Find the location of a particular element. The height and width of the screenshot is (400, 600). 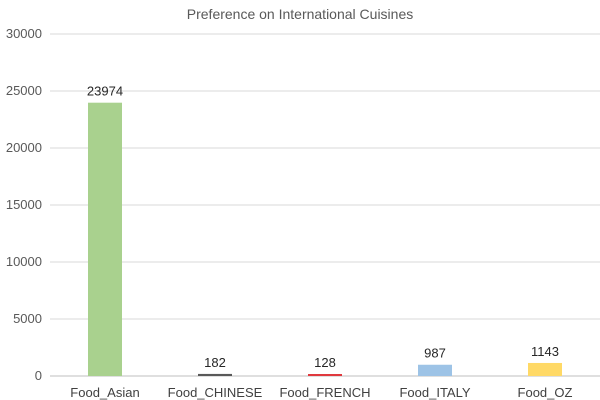

chart-title: Preference on International Cuisines is located at coordinates (300, 14).